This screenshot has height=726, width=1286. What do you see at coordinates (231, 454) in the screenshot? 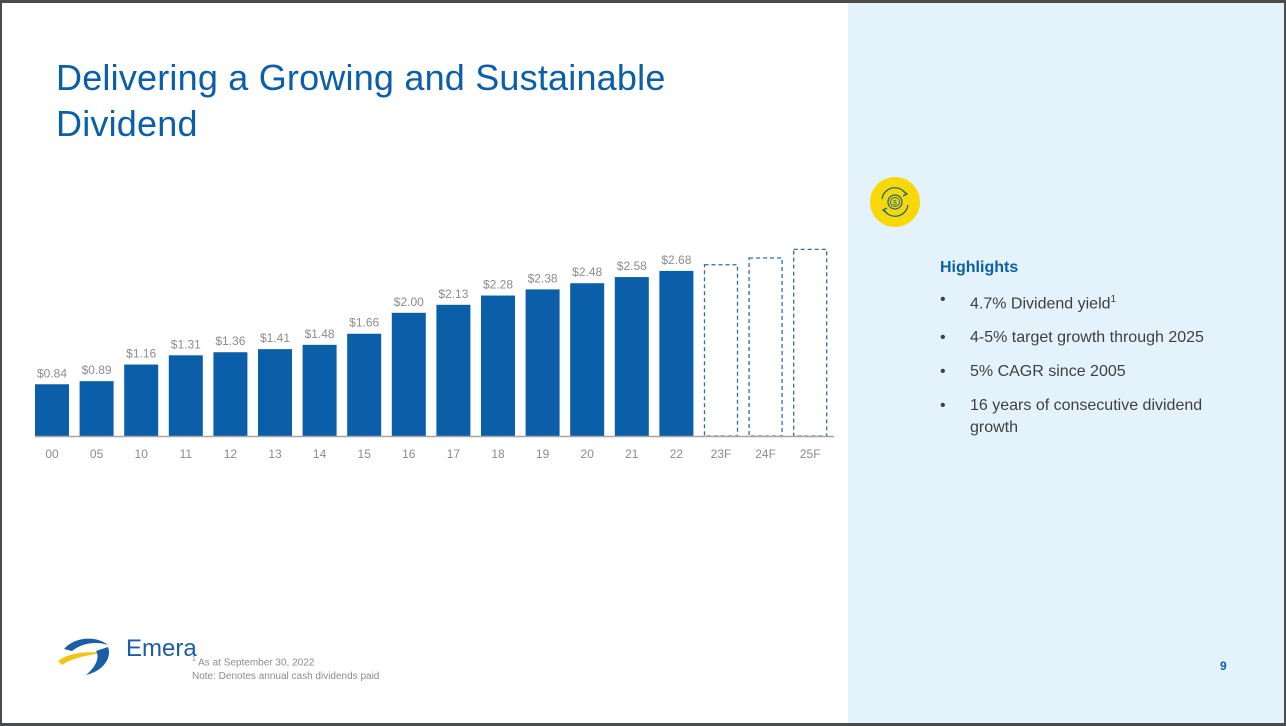
I see `x-tick-label-12: 12` at bounding box center [231, 454].